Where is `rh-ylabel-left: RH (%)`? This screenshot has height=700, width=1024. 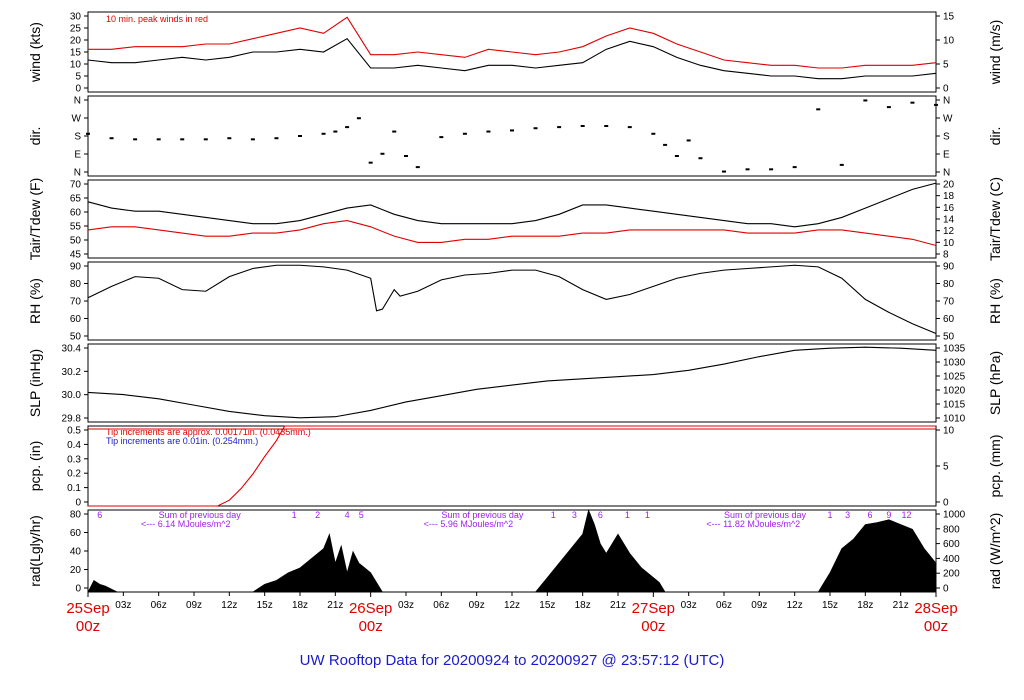 rh-ylabel-left: RH (%) is located at coordinates (35, 301).